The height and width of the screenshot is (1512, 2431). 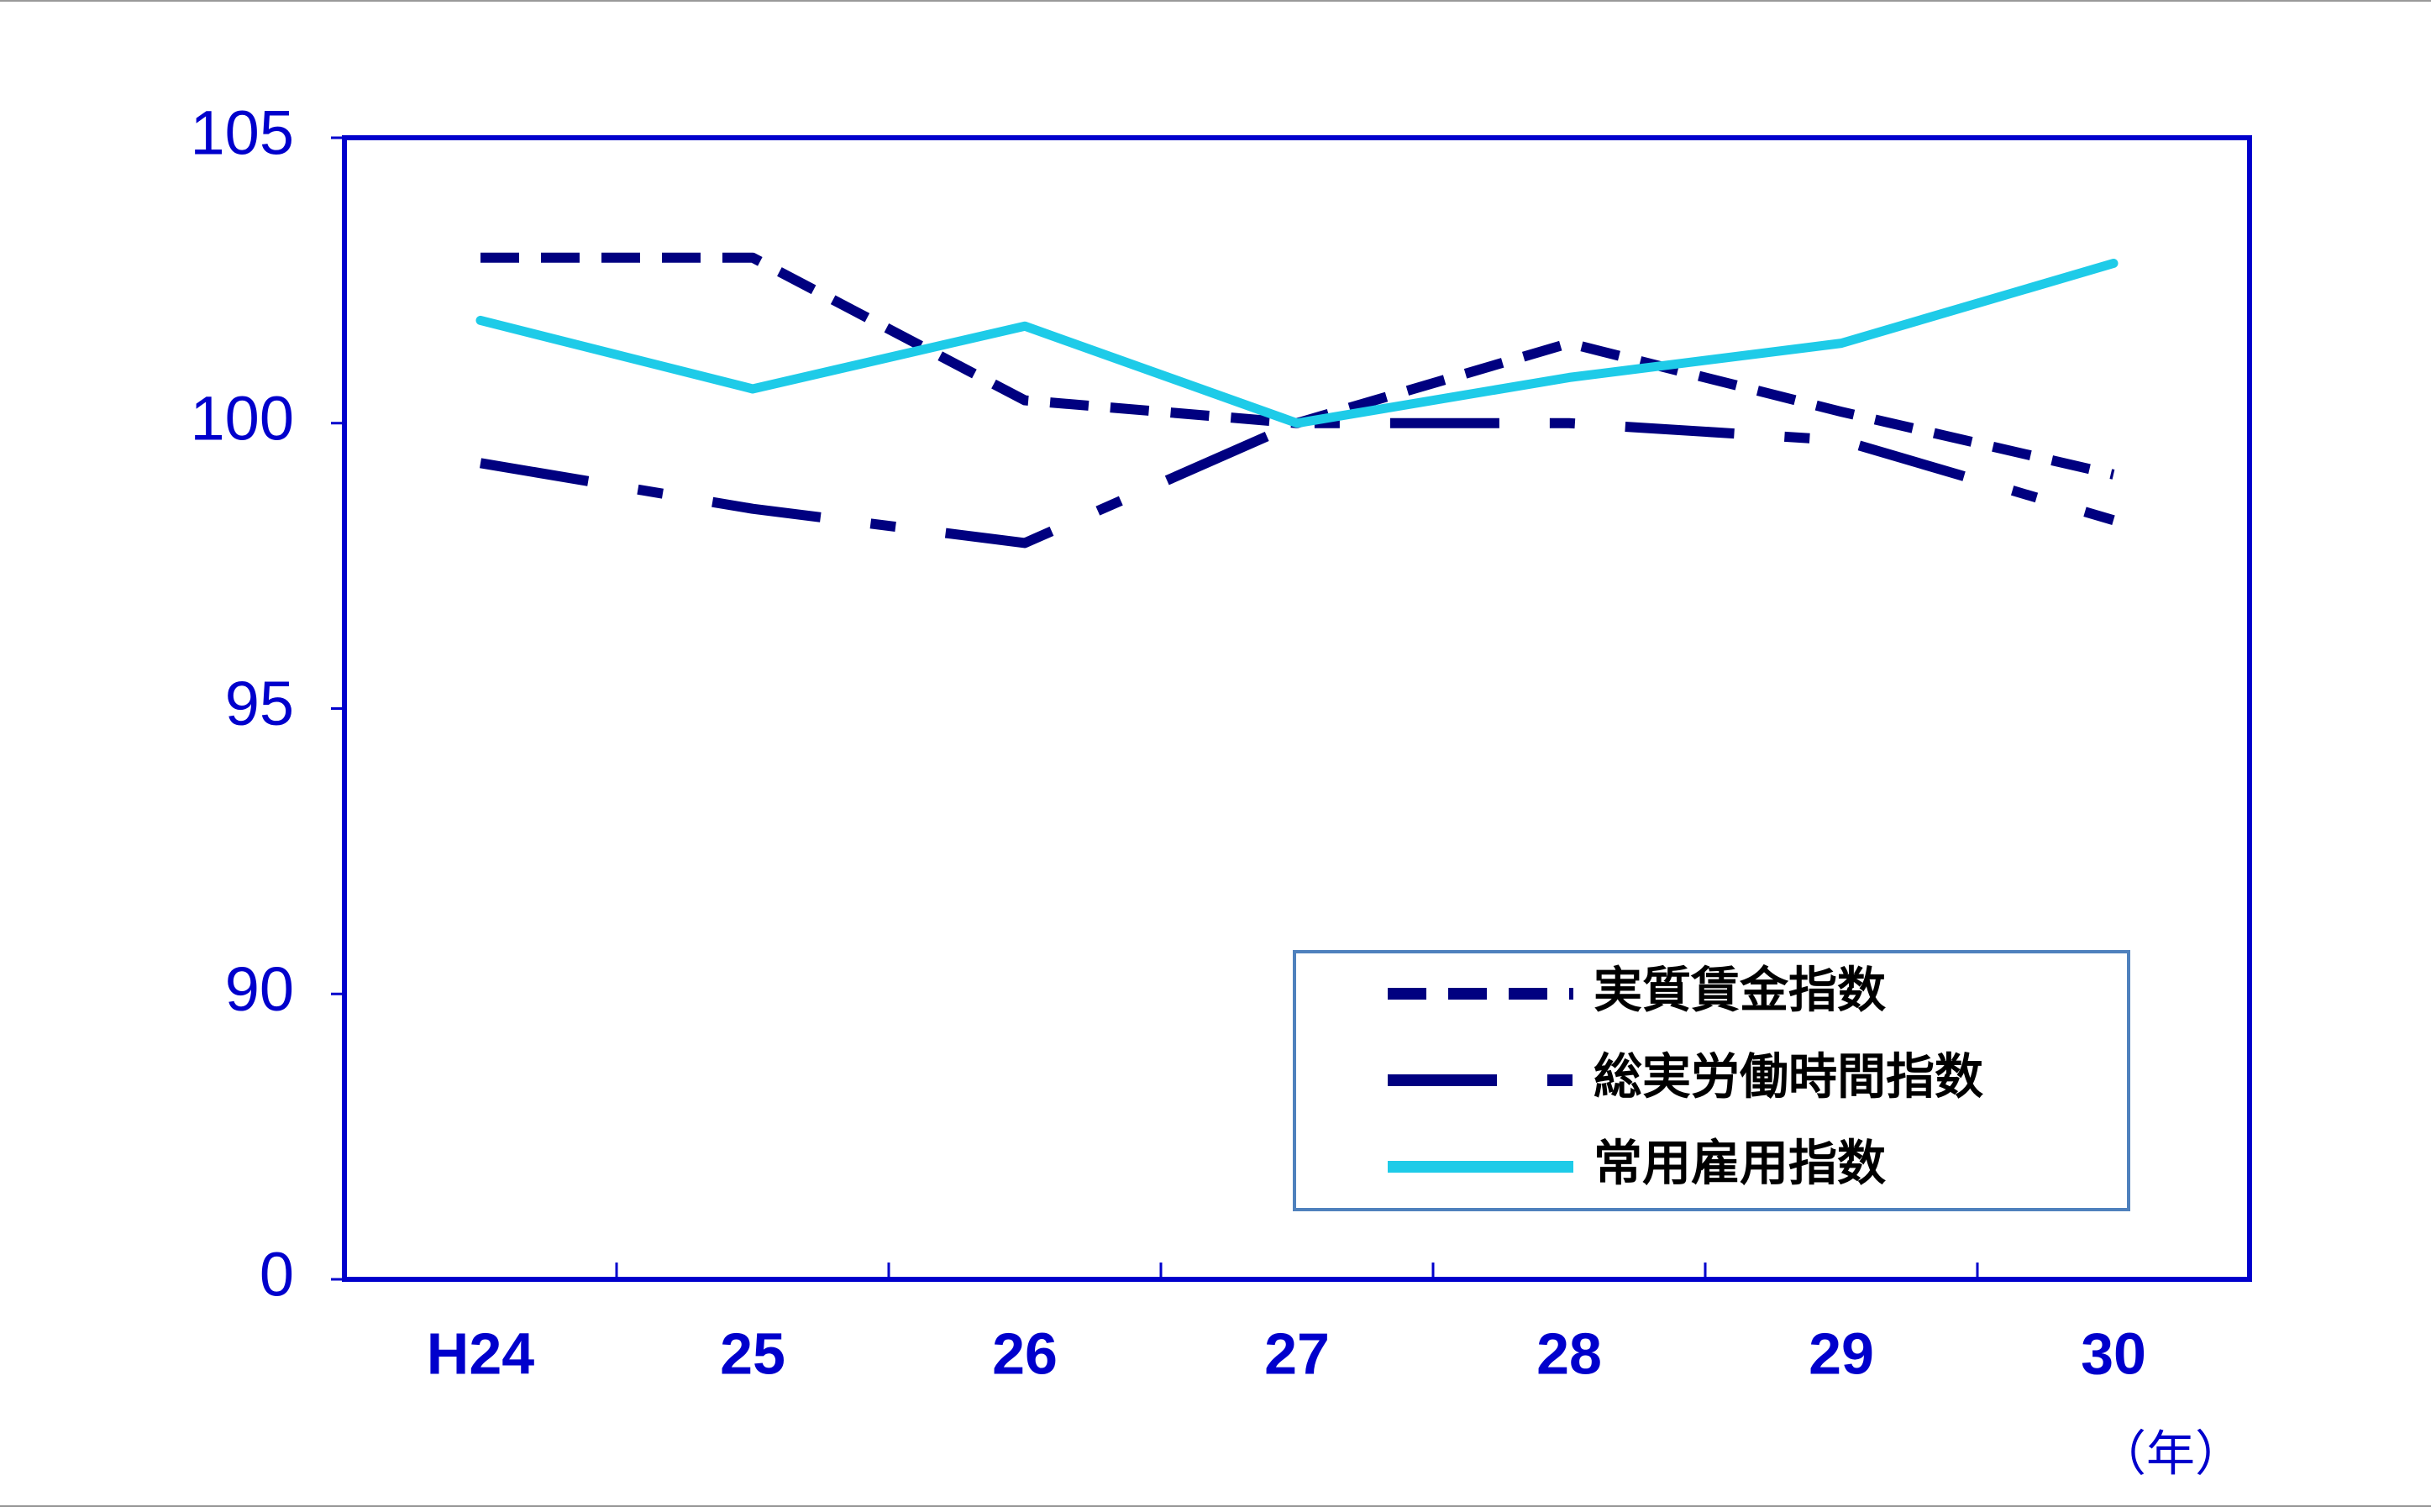 What do you see at coordinates (2171, 1453) in the screenshot?
I see `unit-label: （年）` at bounding box center [2171, 1453].